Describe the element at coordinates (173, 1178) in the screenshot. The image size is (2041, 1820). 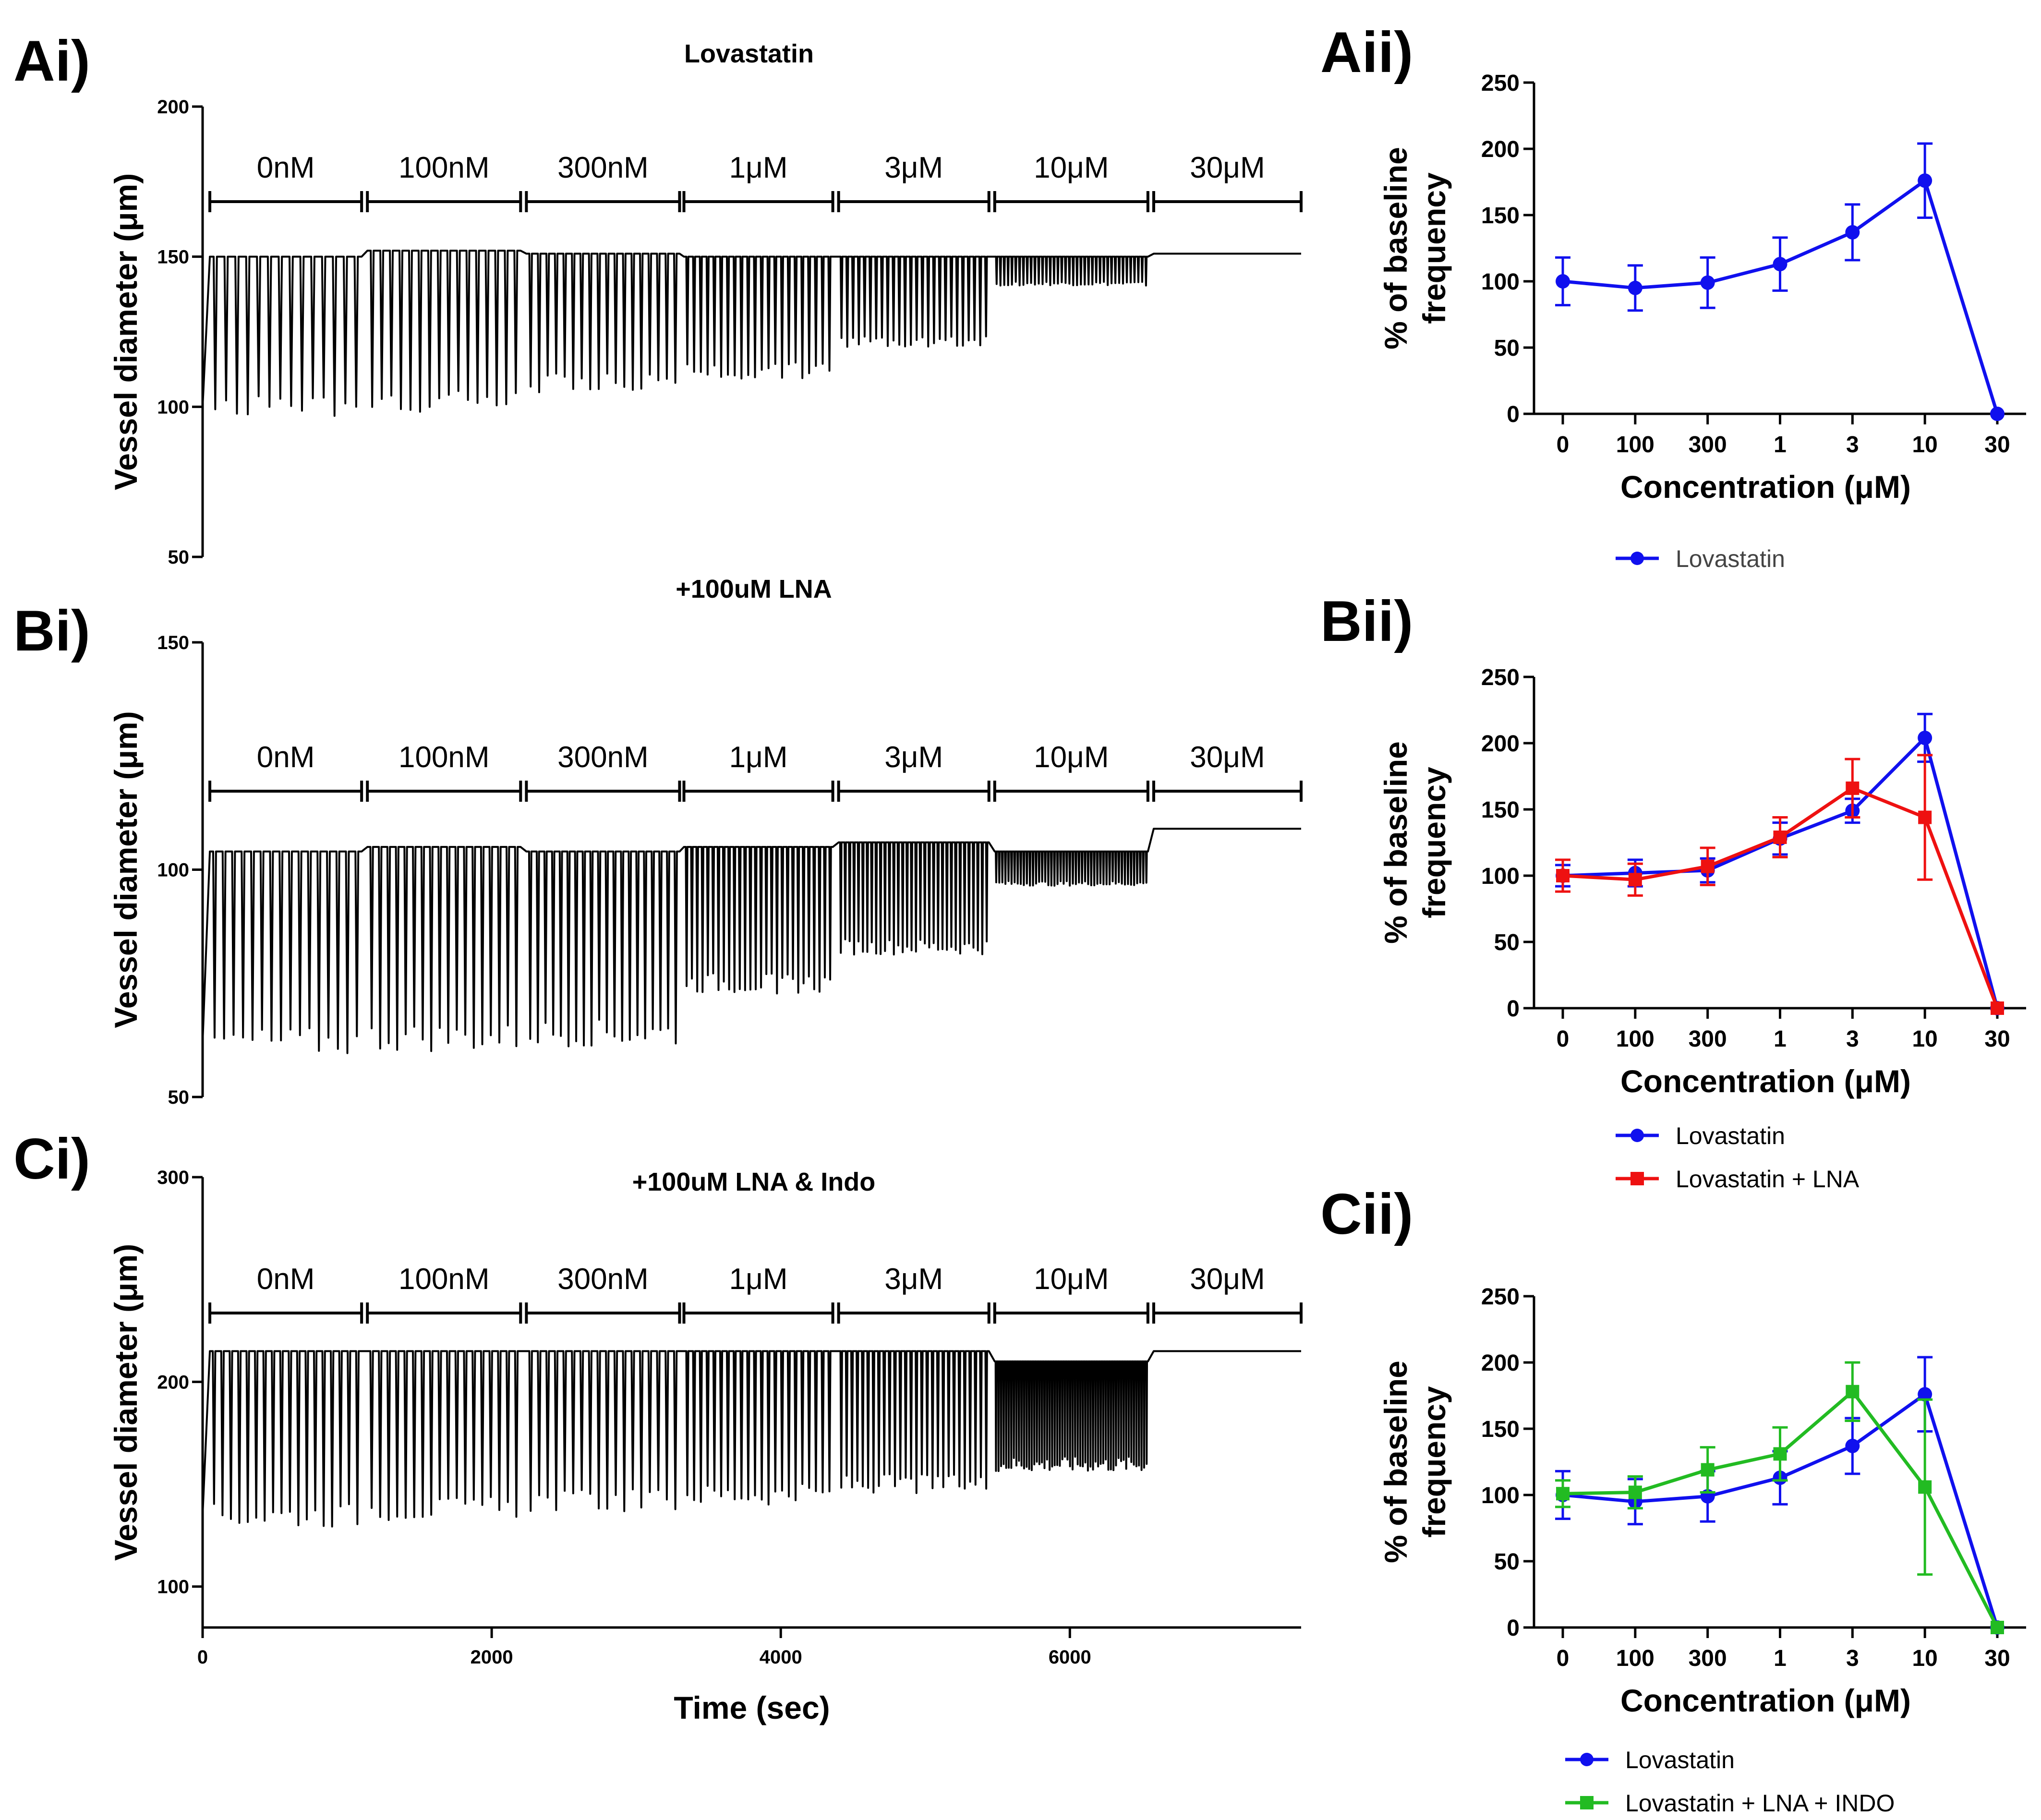
I see `y-tick-label: 300` at that location.